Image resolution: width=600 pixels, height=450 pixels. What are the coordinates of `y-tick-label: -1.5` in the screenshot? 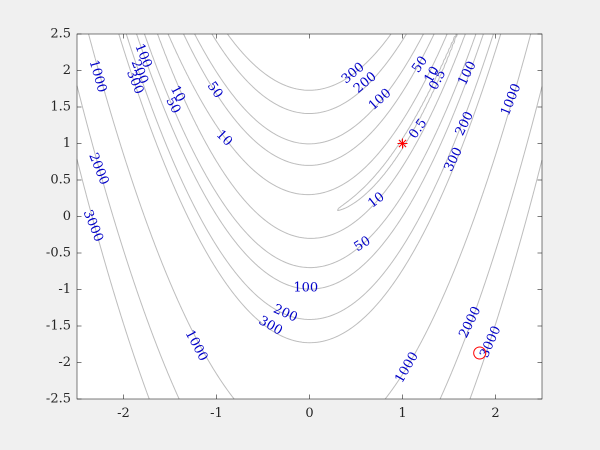 It's located at (58, 326).